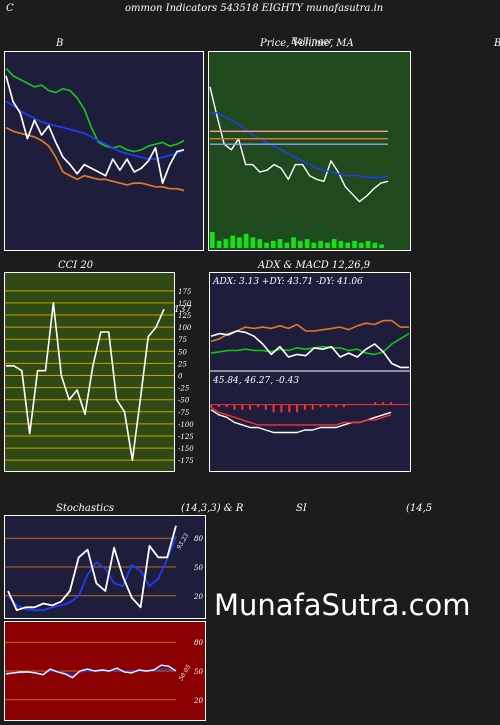 This screenshot has width=500, height=725. I want to click on price-panel-frame, so click(309, 151).